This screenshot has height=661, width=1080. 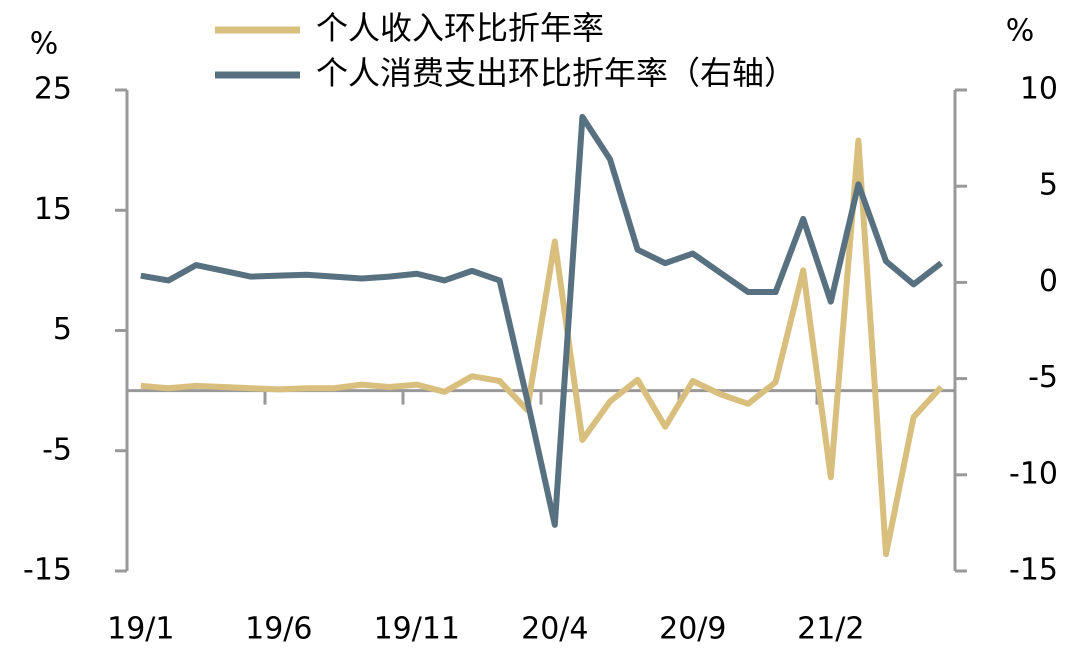 I want to click on x-tick-label: 19/11, so click(x=417, y=629).